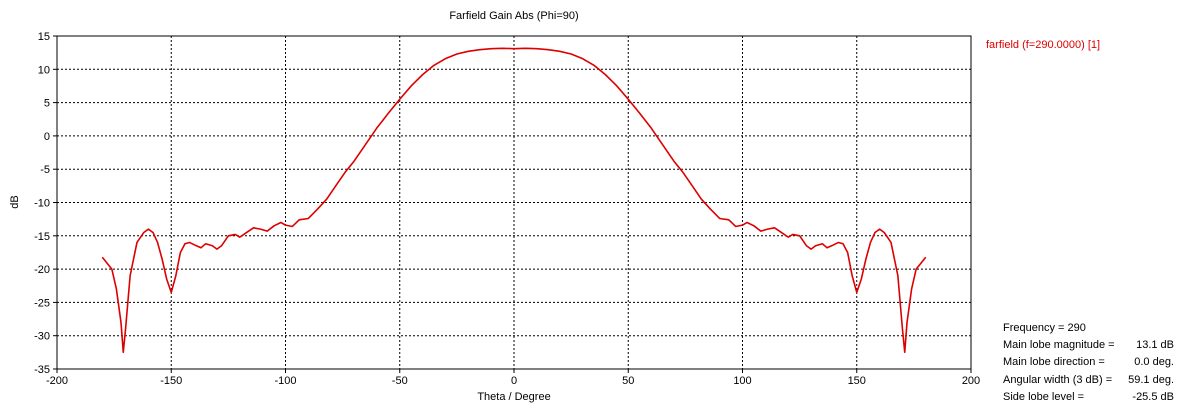 The width and height of the screenshot is (1180, 413). Describe the element at coordinates (42, 204) in the screenshot. I see `y-tick-label: -10` at that location.